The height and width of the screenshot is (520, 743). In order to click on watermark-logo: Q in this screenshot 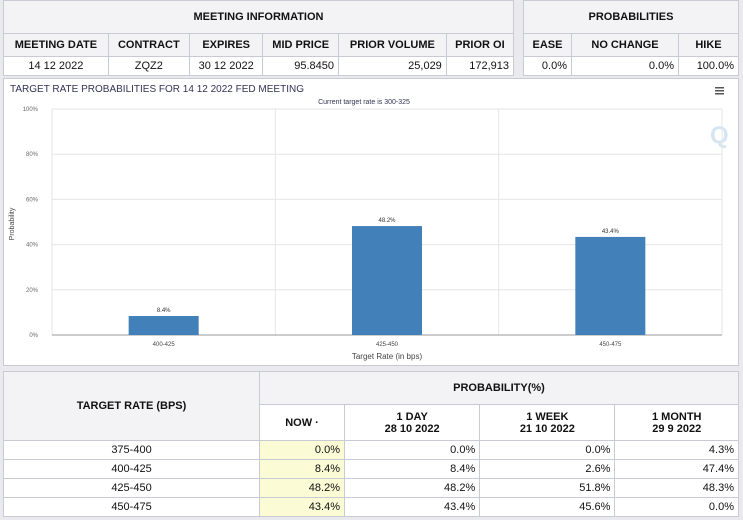, I will do `click(719, 135)`.